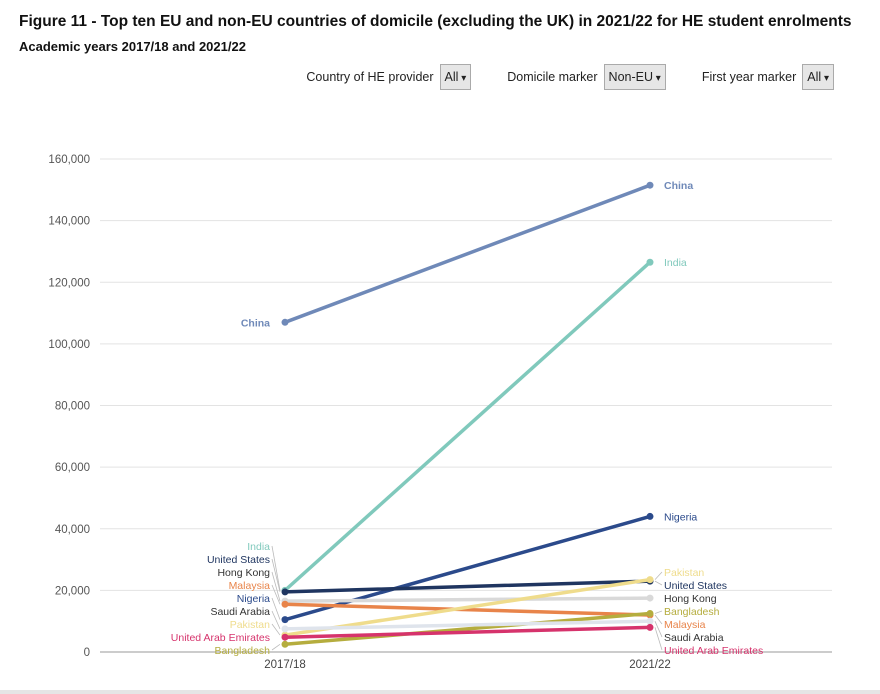 This screenshot has width=880, height=694. I want to click on series-line-pakistan, so click(467, 607).